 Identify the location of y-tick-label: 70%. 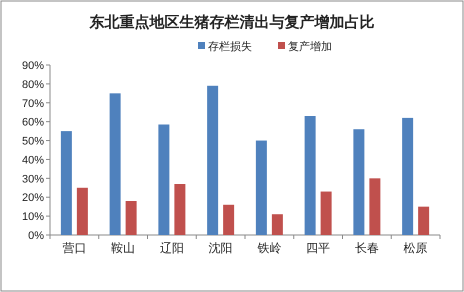
(33, 104).